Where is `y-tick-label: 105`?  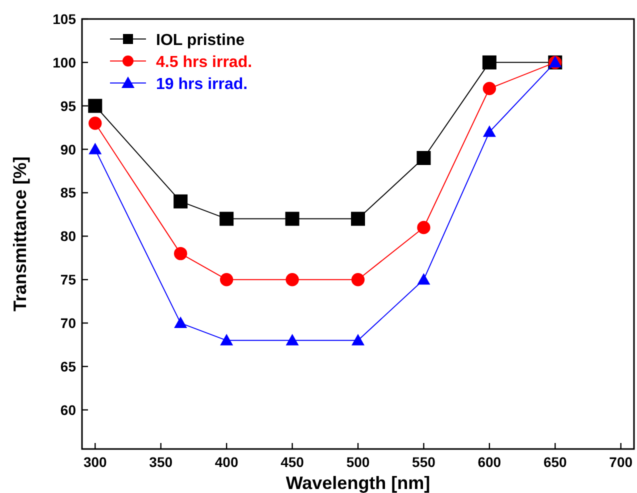
y-tick-label: 105 is located at coordinates (64, 19).